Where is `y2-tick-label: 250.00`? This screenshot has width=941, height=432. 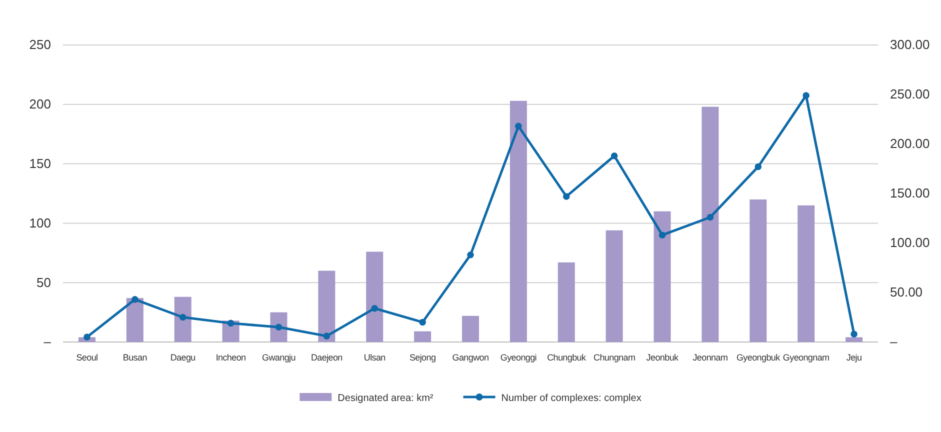
y2-tick-label: 250.00 is located at coordinates (910, 94).